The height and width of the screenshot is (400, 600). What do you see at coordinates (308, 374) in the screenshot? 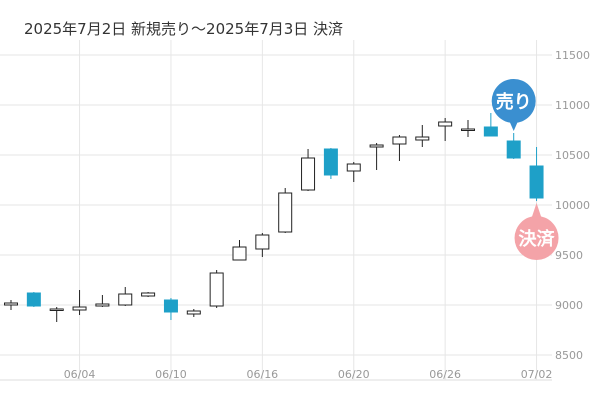
I see `x-axis-ticks: 06/04 06/10 06/16 06/20 06/26 07/02` at bounding box center [308, 374].